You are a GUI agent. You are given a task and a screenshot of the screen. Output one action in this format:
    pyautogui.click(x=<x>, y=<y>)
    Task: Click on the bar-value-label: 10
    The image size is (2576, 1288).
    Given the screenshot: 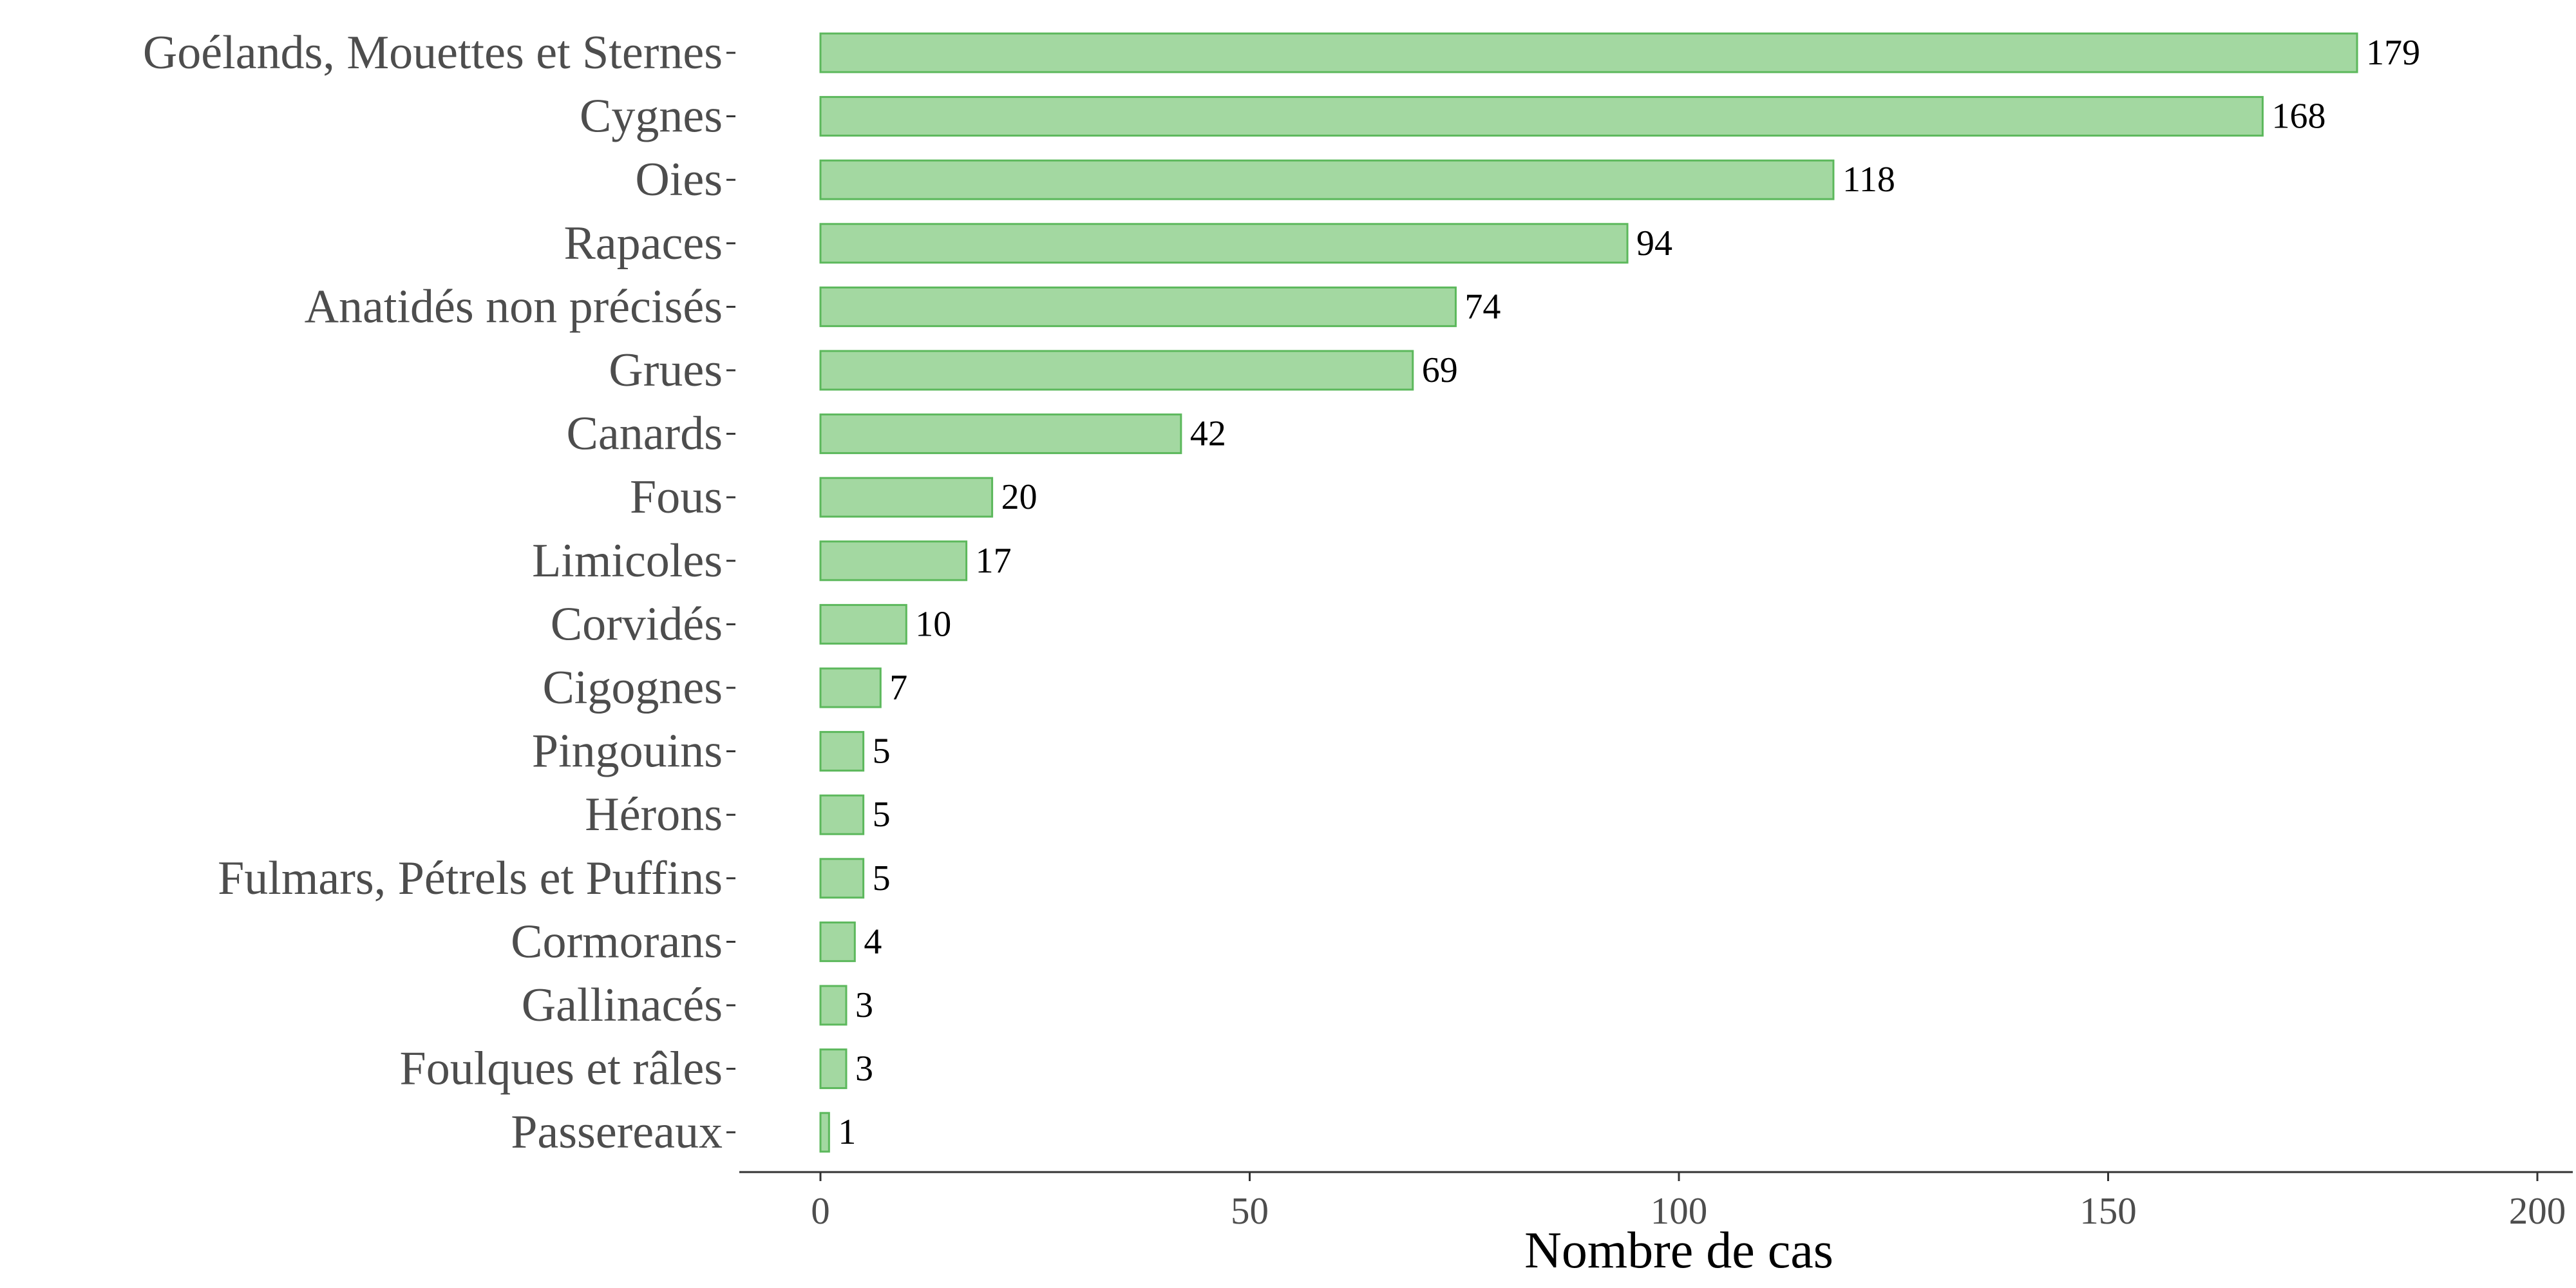 What is the action you would take?
    pyautogui.click(x=933, y=624)
    